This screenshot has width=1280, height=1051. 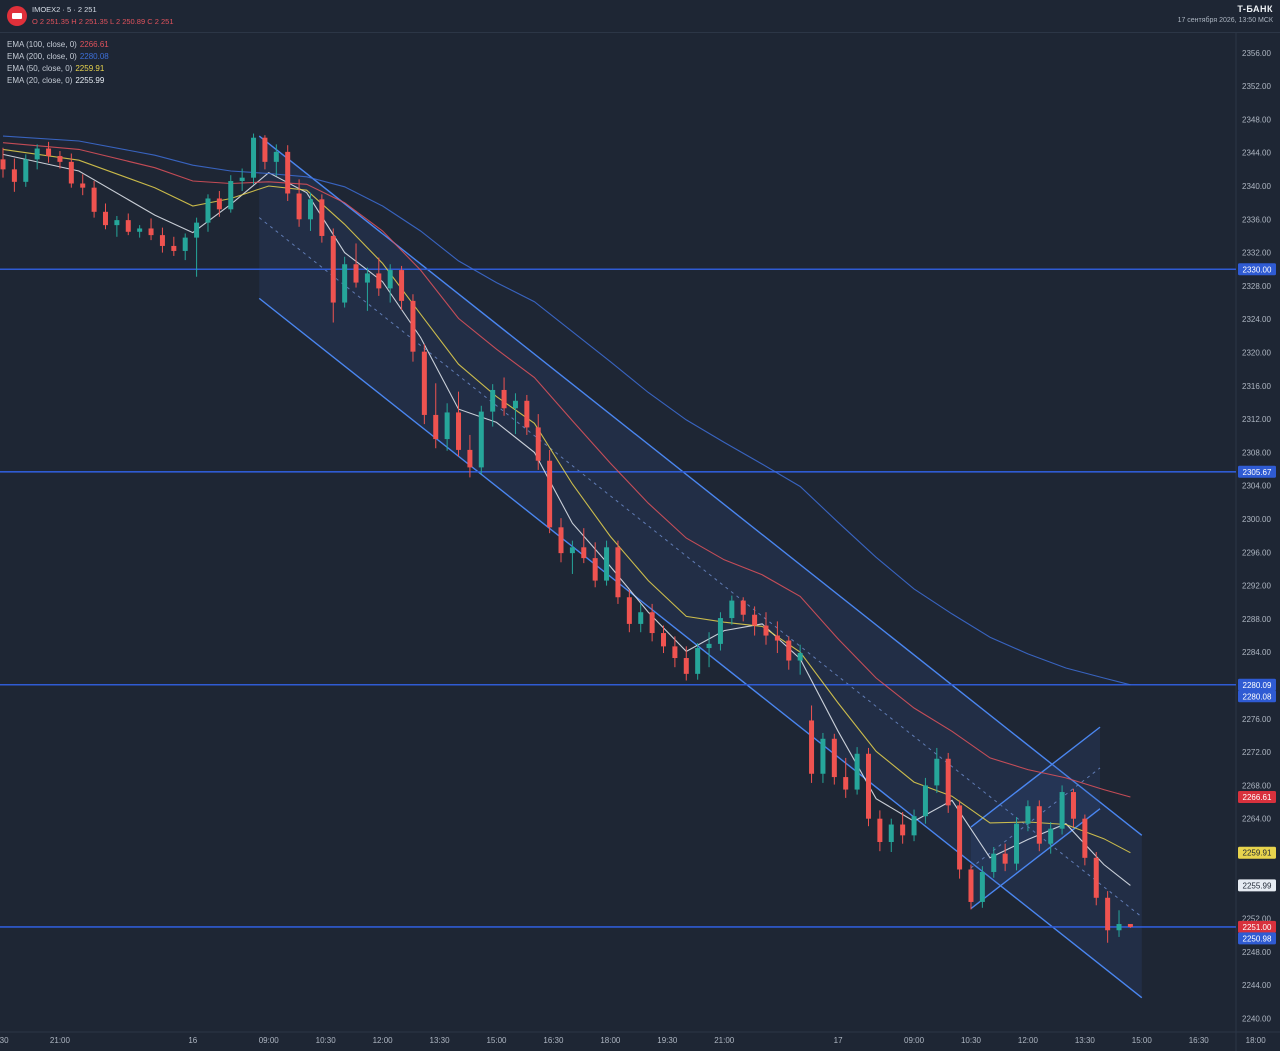 I want to click on channel-upper-line-up, so click(x=1035, y=777).